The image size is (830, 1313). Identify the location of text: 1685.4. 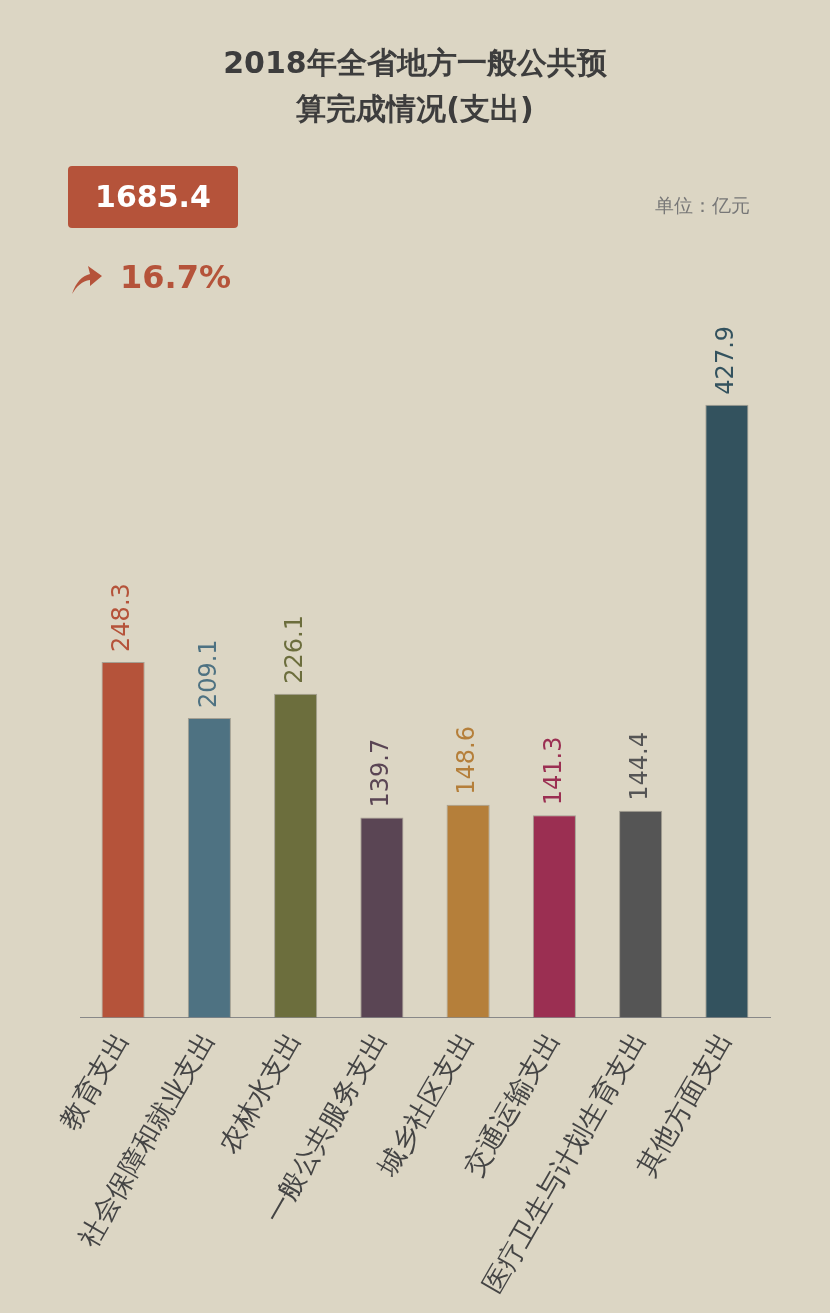
(153, 197).